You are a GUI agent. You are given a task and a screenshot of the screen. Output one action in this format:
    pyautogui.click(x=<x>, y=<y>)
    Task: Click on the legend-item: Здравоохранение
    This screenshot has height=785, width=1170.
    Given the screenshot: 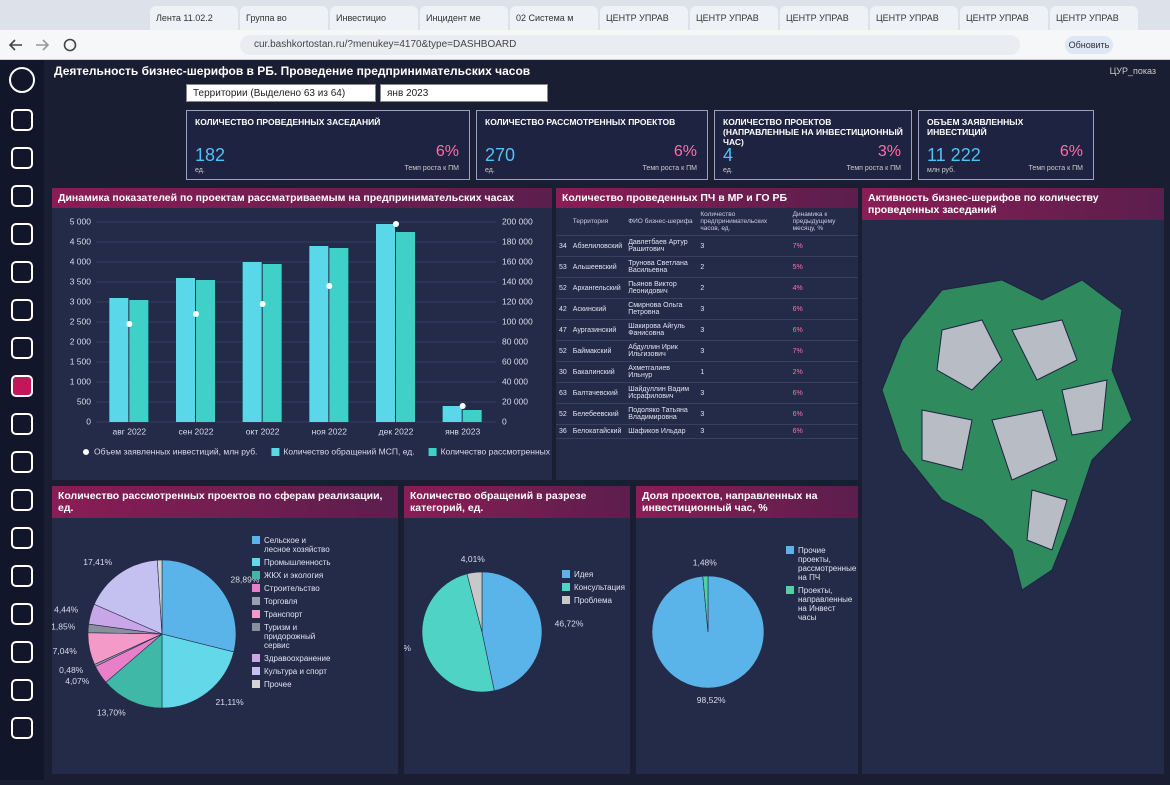 What is the action you would take?
    pyautogui.click(x=292, y=658)
    